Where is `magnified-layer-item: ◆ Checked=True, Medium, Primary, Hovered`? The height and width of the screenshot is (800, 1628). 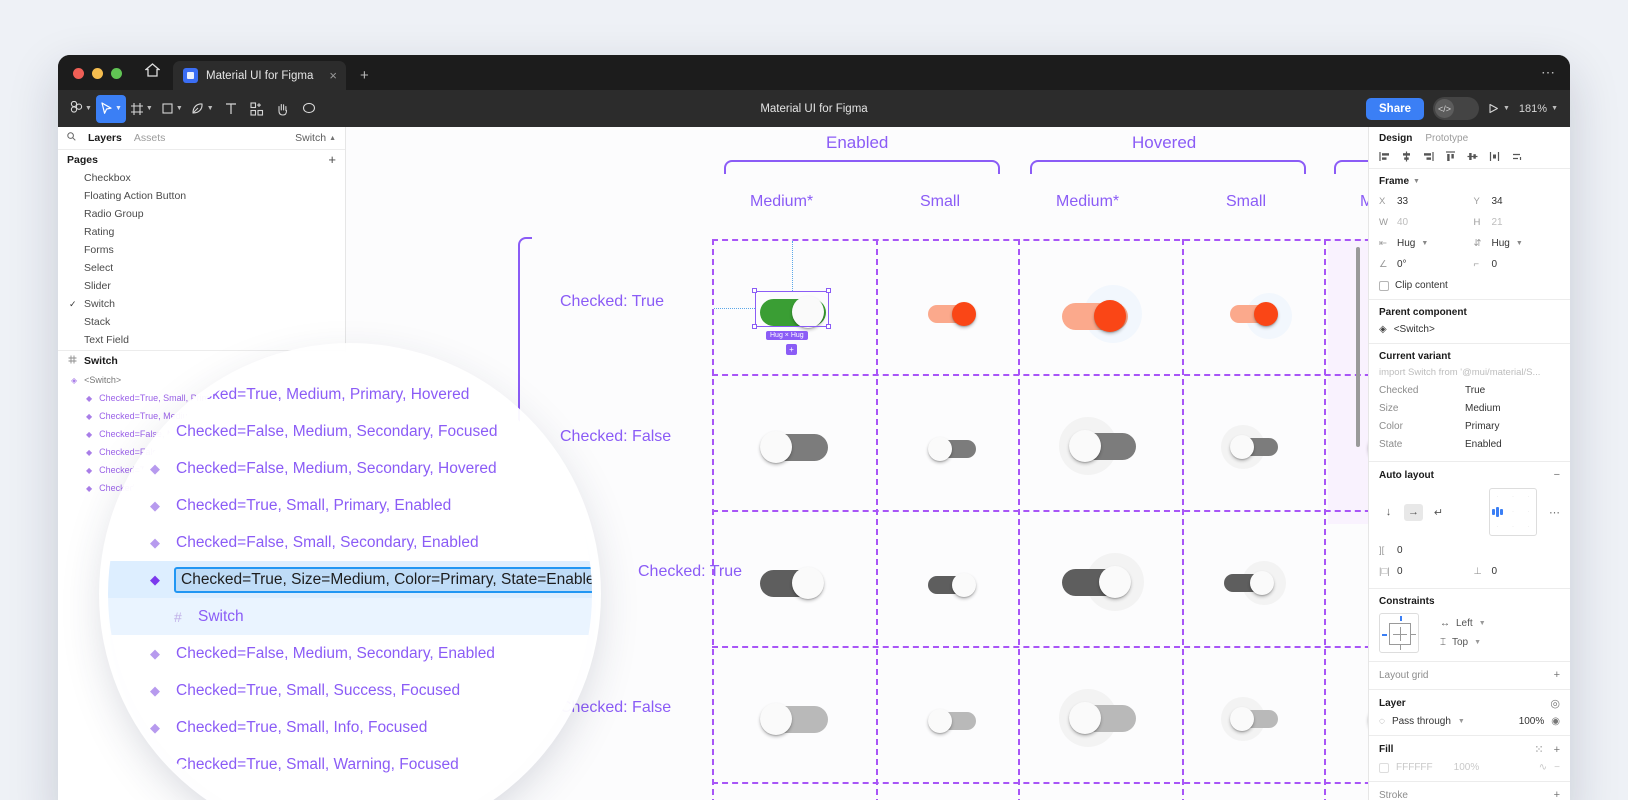
magnified-layer-item: ◆ Checked=True, Medium, Primary, Hovered is located at coordinates (350, 394).